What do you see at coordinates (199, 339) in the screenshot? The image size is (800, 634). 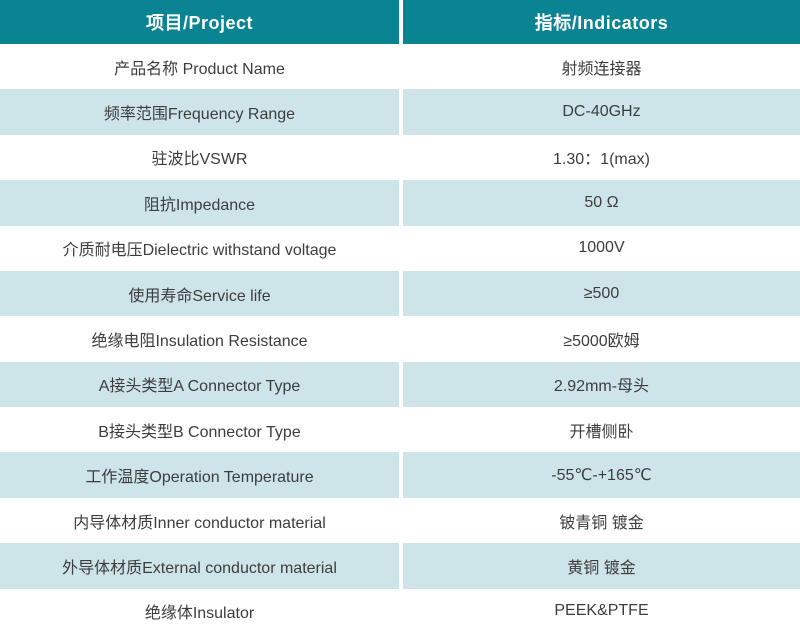 I see `project-cell: 绝缘电阻Insulation Resistance` at bounding box center [199, 339].